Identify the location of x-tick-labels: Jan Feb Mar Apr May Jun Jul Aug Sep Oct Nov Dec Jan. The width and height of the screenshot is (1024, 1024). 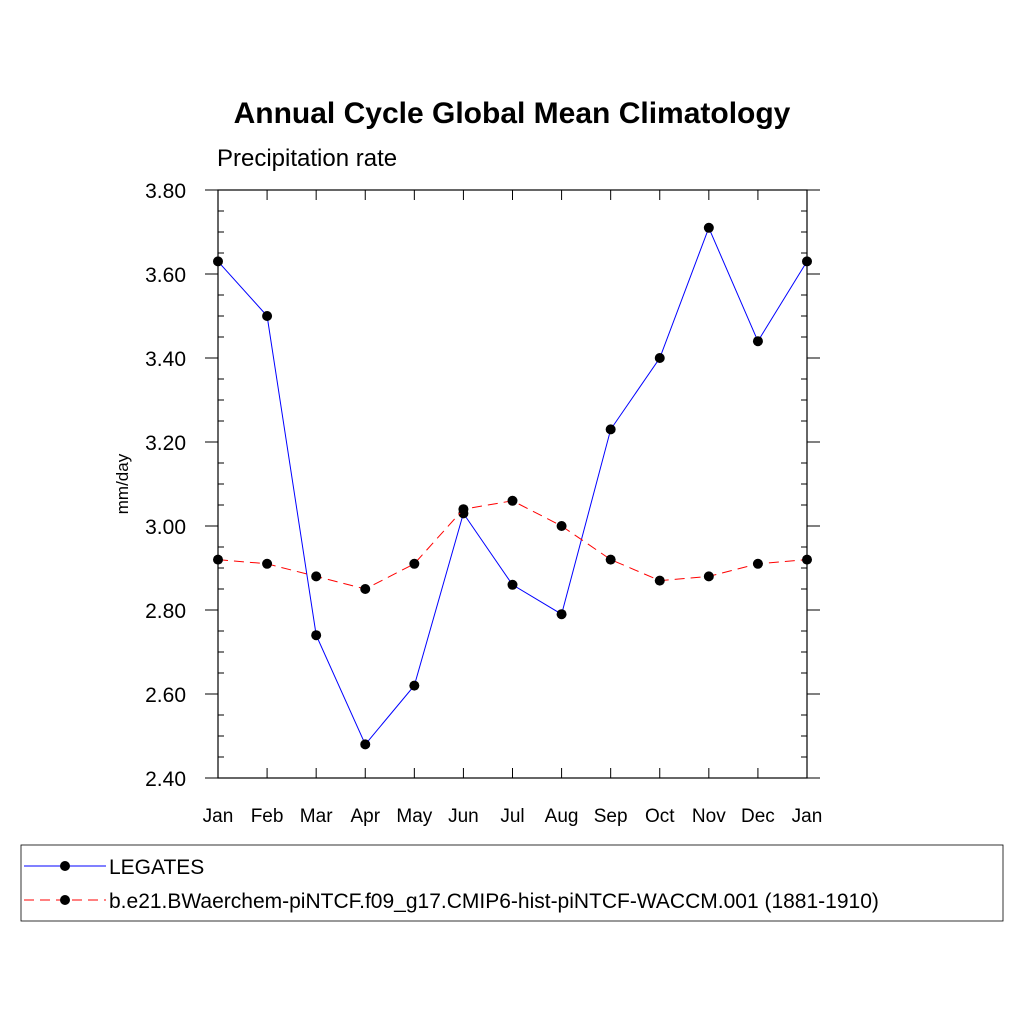
(513, 816).